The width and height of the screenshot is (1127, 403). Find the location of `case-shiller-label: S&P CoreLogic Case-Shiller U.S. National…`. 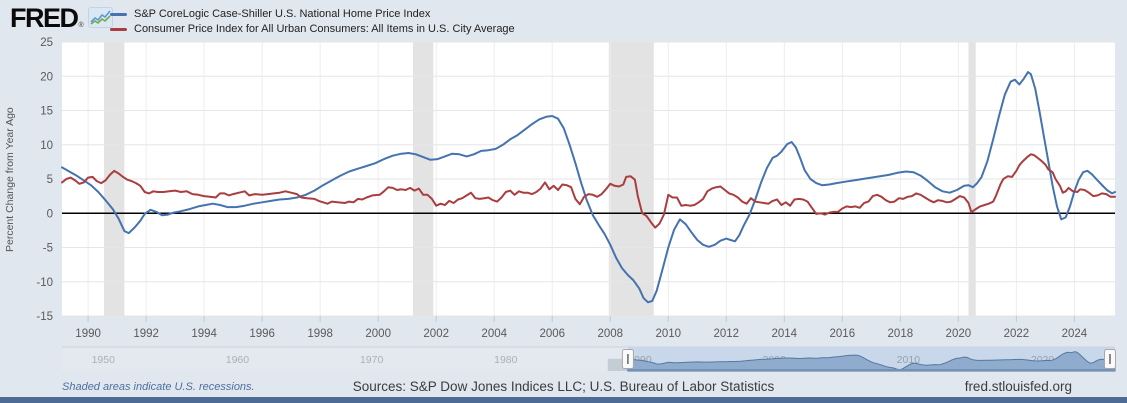

case-shiller-label: S&P CoreLogic Case-Shiller U.S. National… is located at coordinates (282, 14).